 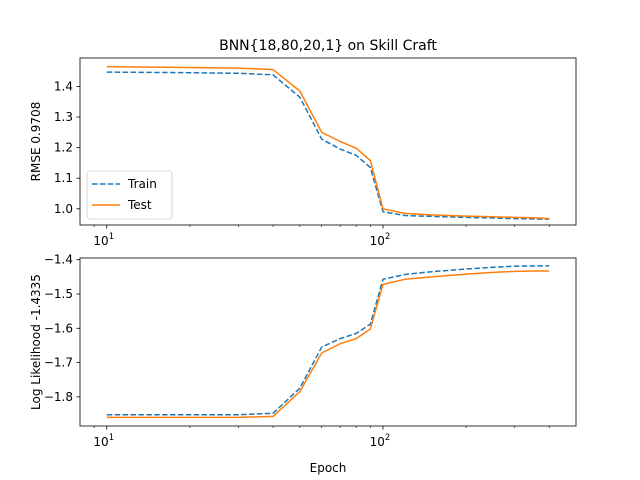 I want to click on y-tick-label: 1.0, so click(x=63, y=209).